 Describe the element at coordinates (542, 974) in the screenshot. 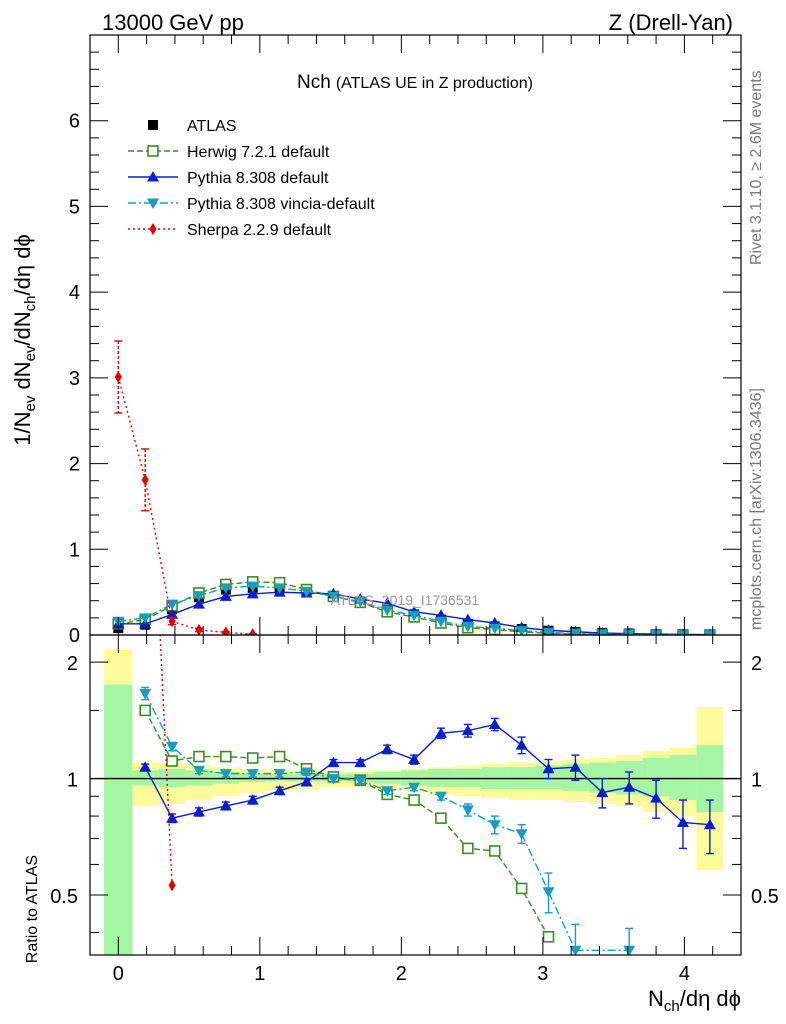

I see `x-tick-label: 3` at that location.